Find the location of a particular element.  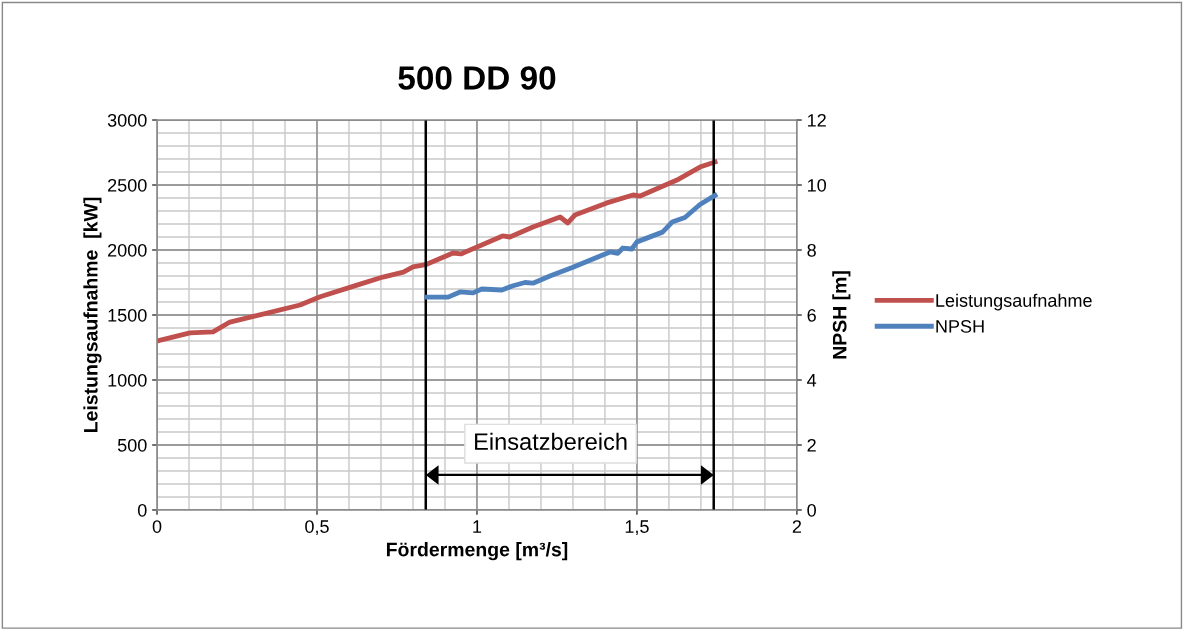

y2-tick-label: 8 is located at coordinates (811, 250).